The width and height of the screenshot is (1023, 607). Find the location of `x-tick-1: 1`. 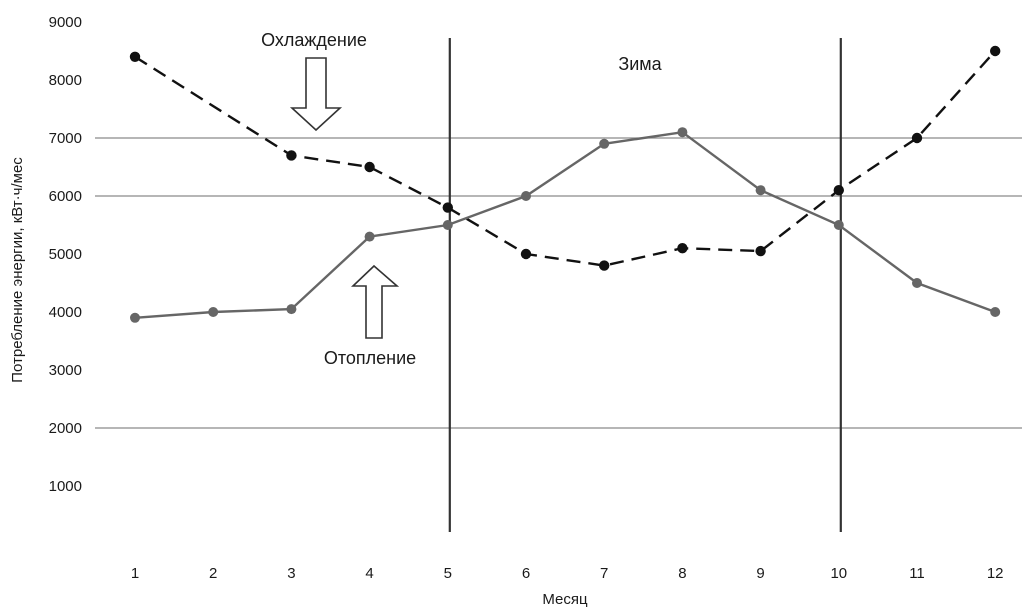

x-tick-1: 1 is located at coordinates (135, 573).